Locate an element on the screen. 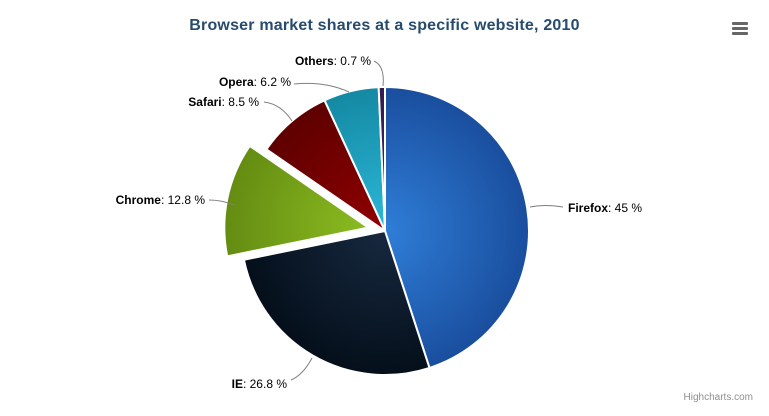  pie-label-opera: Opera: 6.2 % is located at coordinates (254, 82).